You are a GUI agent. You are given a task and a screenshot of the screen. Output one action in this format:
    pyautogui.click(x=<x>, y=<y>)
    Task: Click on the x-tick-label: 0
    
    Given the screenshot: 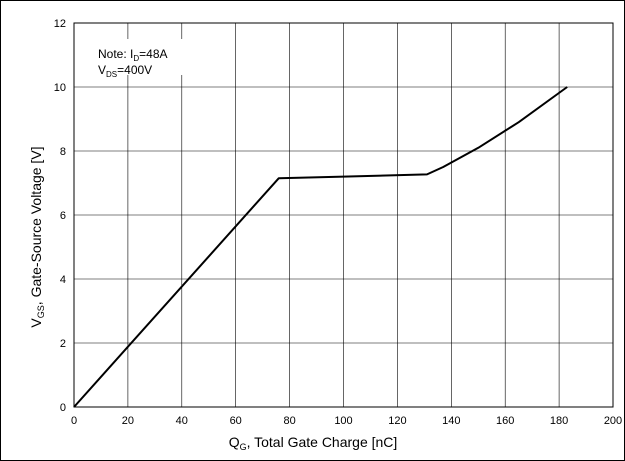 What is the action you would take?
    pyautogui.click(x=74, y=421)
    